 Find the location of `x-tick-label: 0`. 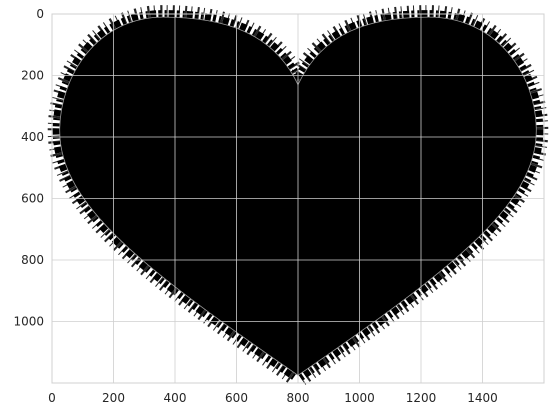

x-tick-label: 0 is located at coordinates (52, 398).